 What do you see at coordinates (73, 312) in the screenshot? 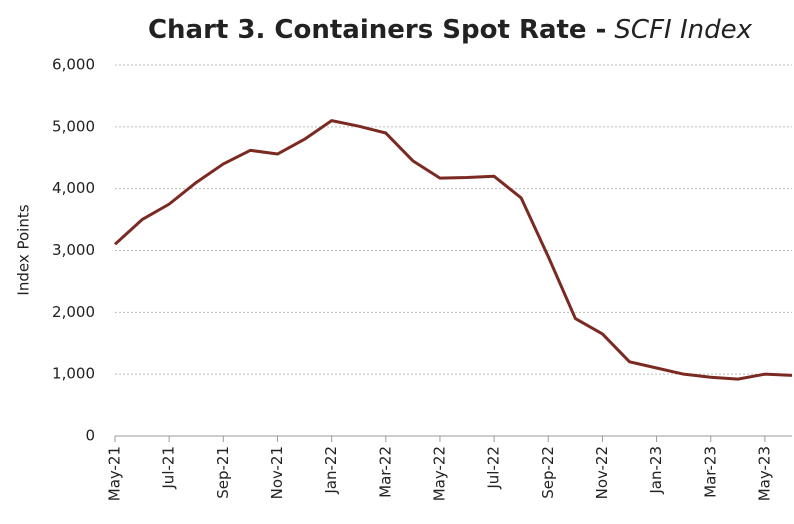
I see `y-tick-label: 2,000` at bounding box center [73, 312].